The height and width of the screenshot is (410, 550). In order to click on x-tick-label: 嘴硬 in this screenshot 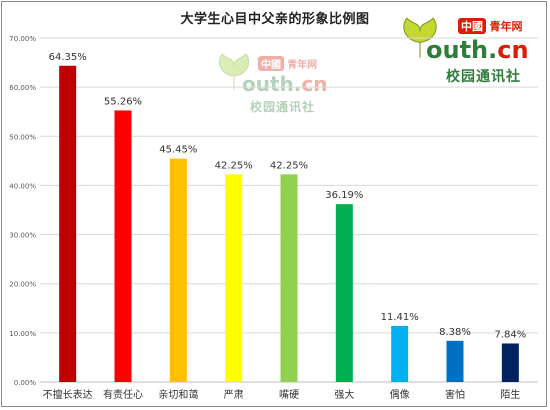, I will do `click(289, 395)`.